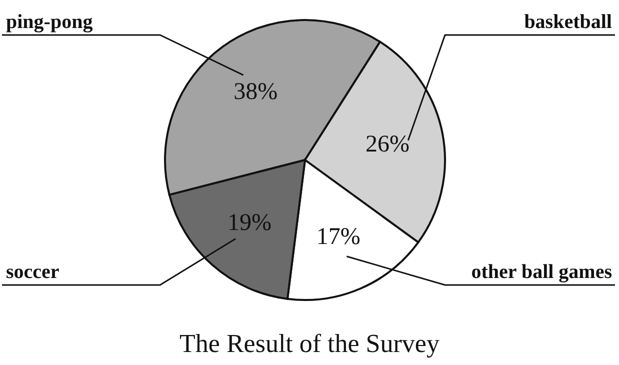 The image size is (619, 365). What do you see at coordinates (49, 22) in the screenshot?
I see `slice-label: ping-pong` at bounding box center [49, 22].